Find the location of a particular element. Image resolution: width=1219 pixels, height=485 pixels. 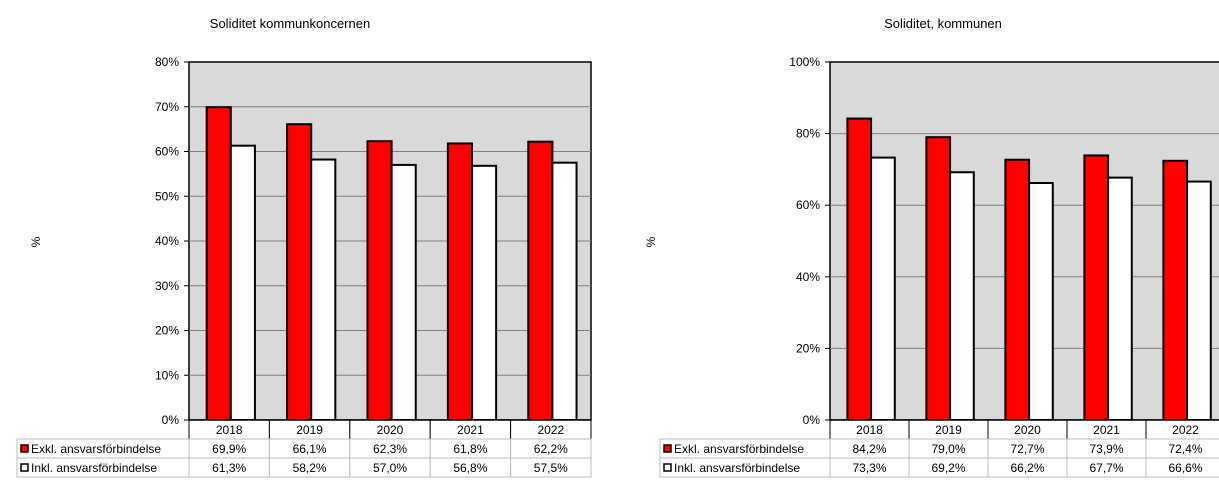

data-label: 61,3% is located at coordinates (229, 468).